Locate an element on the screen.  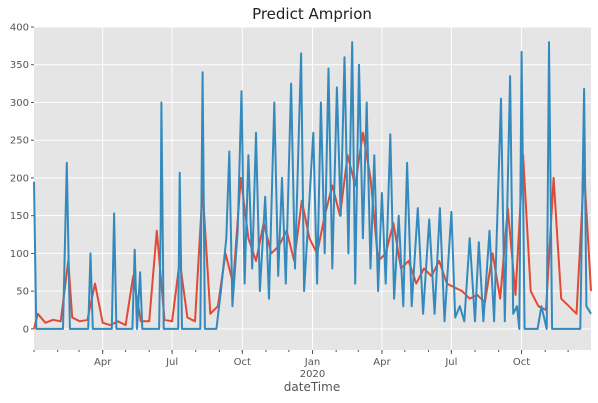
y-tick-label: 50 is located at coordinates (22, 292).